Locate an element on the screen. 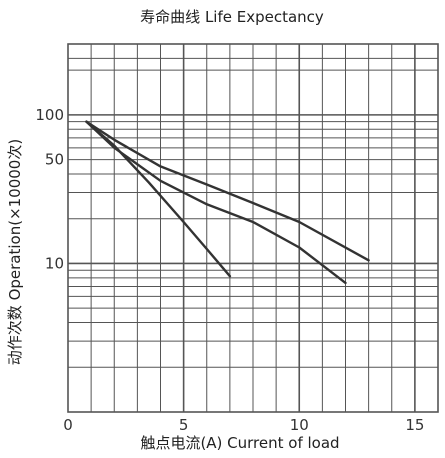 The width and height of the screenshot is (445, 458). x-axis-label: 触点电流(A) Current of load is located at coordinates (239, 443).